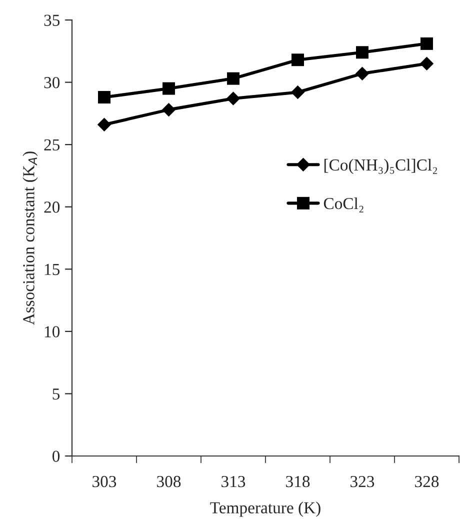 The height and width of the screenshot is (519, 460). I want to click on legend-label: [Co(NH₃)₅Cl]Cl₂, so click(380, 166).